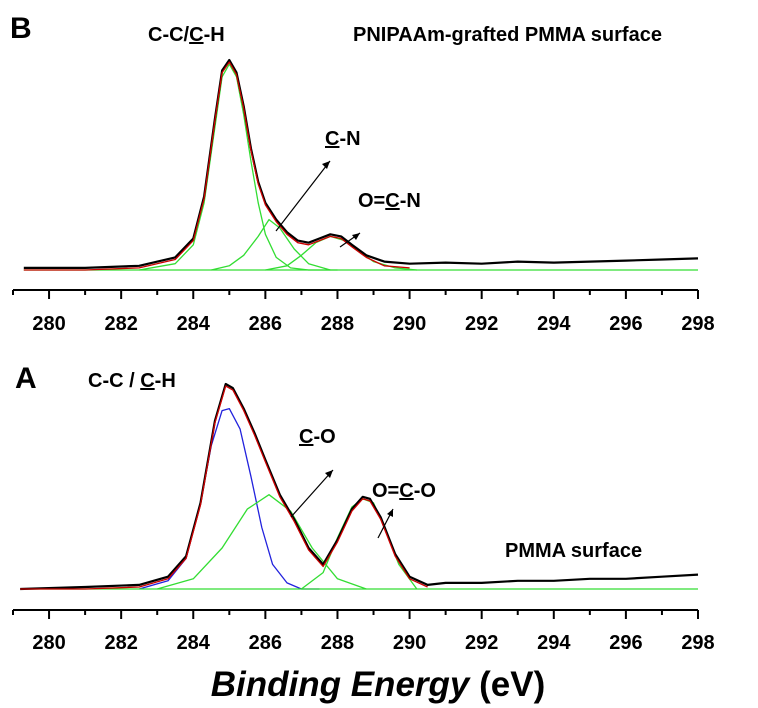 This screenshot has width=758, height=708. I want to click on annotation-o-c-o: O=C-O, so click(404, 491).